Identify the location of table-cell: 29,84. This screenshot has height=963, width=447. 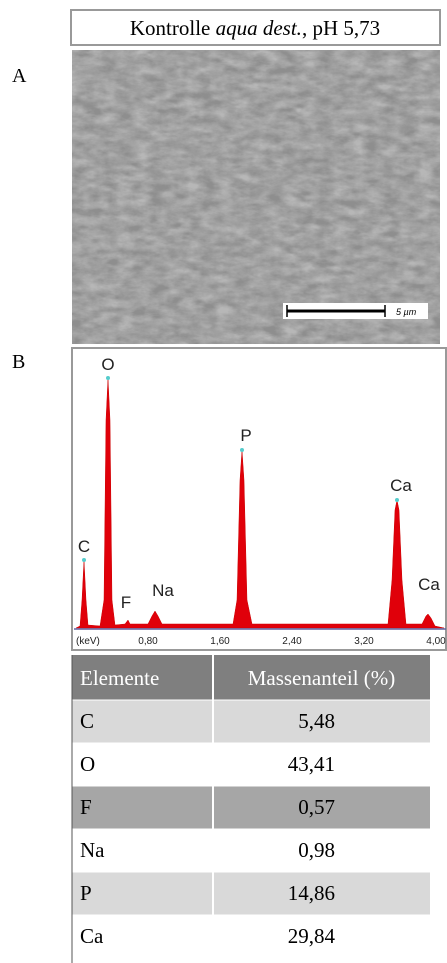
(312, 936).